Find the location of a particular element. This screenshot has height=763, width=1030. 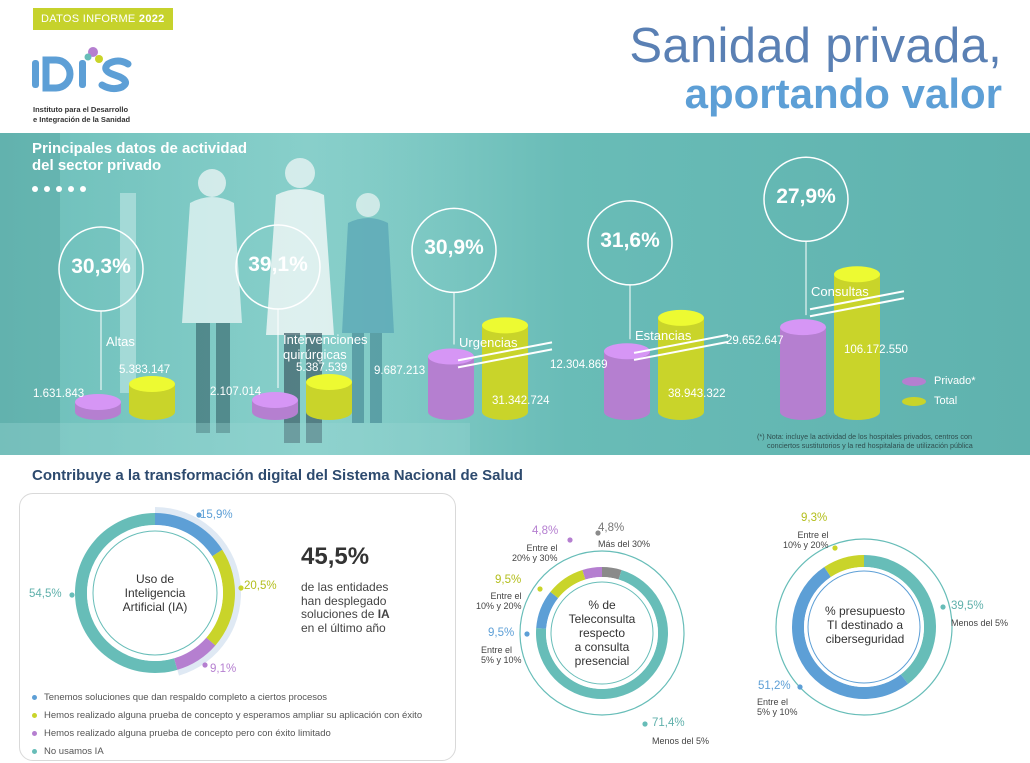

pct-value-2: 30,9% is located at coordinates (454, 248).